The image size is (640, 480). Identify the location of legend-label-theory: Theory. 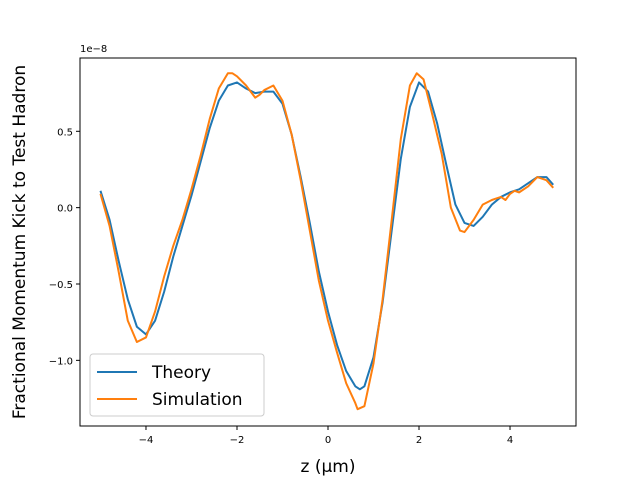
(181, 373).